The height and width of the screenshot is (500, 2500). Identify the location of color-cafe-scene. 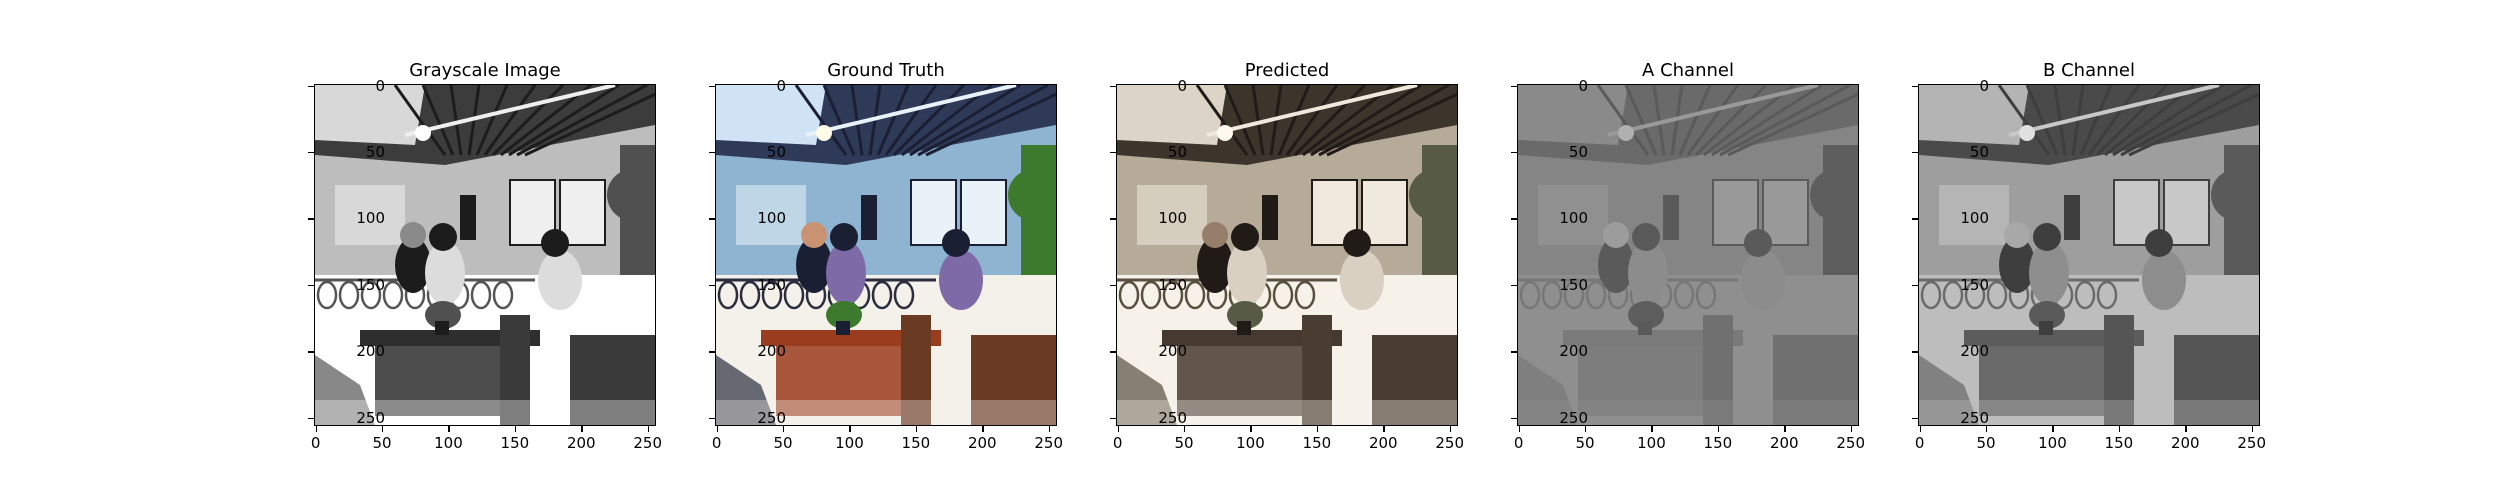
(886, 255).